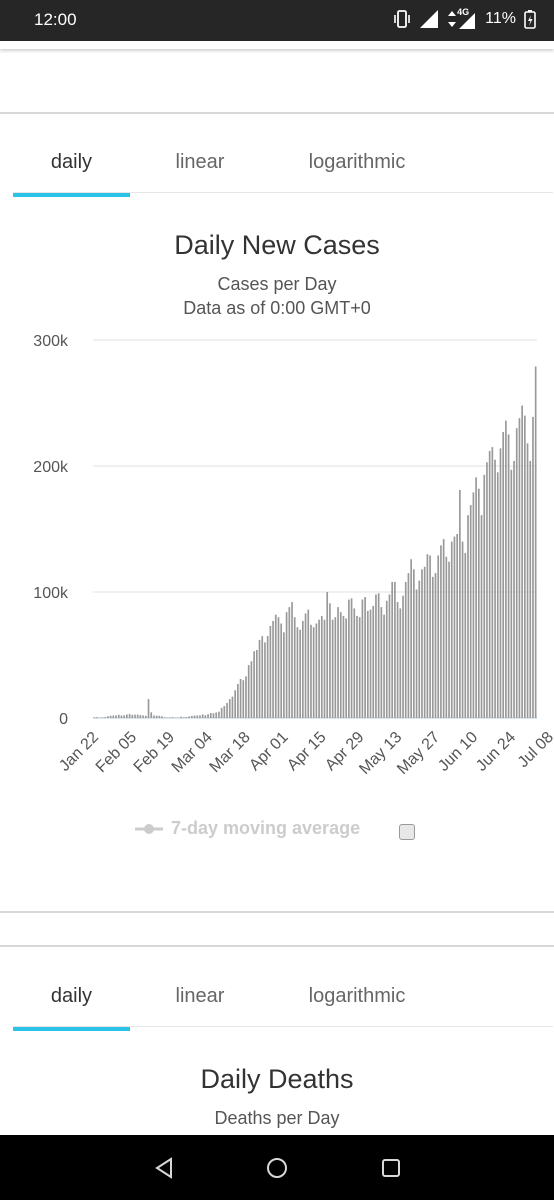 The image size is (554, 1200). Describe the element at coordinates (534, 750) in the screenshot. I see `x-tick-label: Jul 08` at that location.